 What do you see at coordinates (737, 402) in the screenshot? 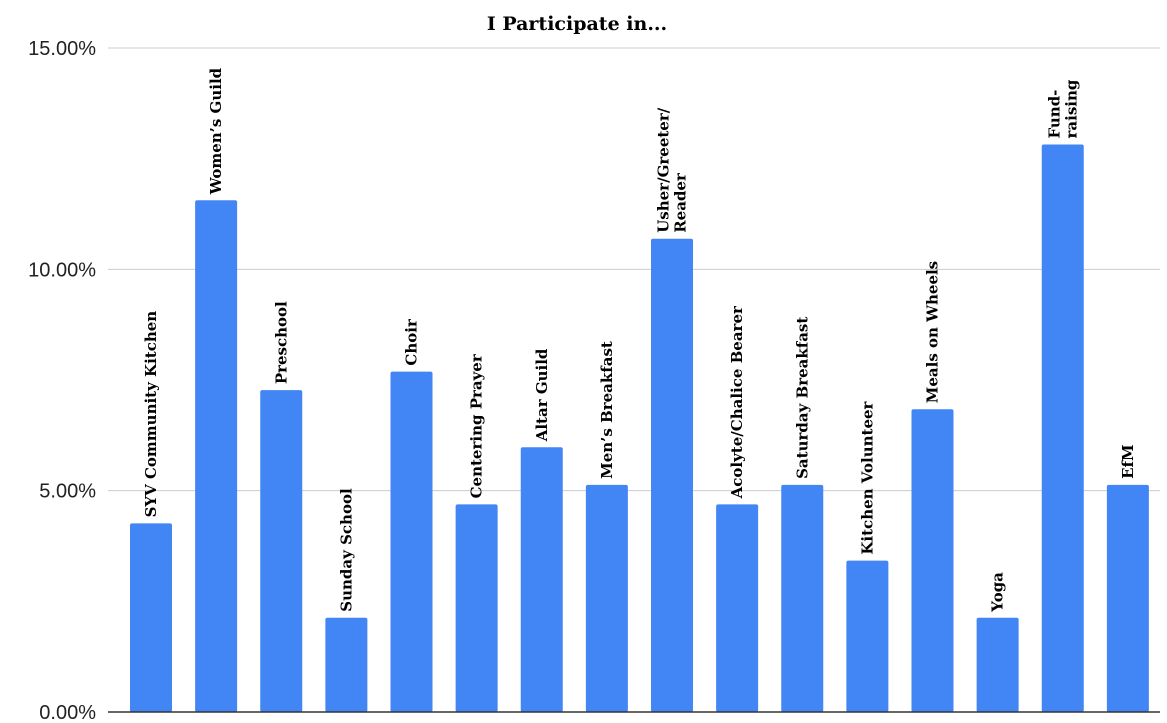
I see `bar-category-label: Acolyte/Chalice Bearer` at bounding box center [737, 402].